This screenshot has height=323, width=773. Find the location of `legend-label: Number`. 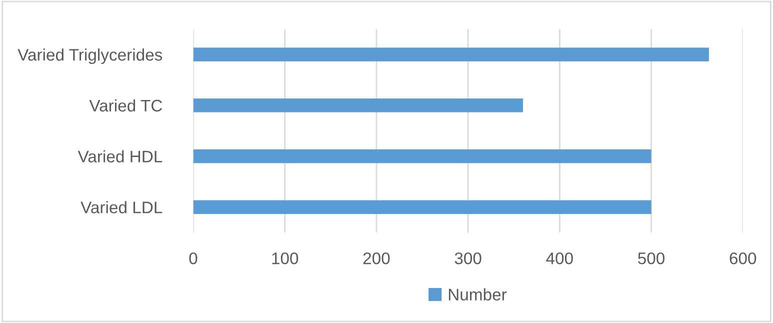

legend-label: Number is located at coordinates (477, 294).